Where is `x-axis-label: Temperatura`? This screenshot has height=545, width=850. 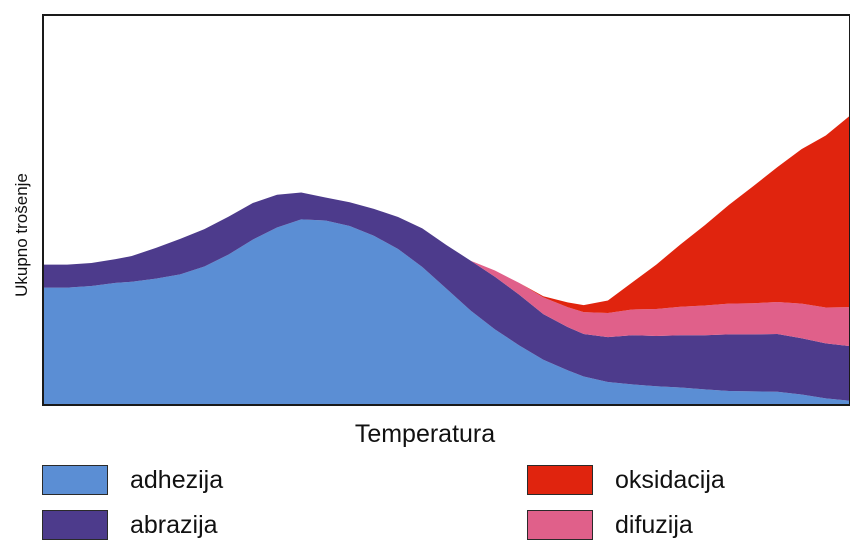 x-axis-label: Temperatura is located at coordinates (425, 434).